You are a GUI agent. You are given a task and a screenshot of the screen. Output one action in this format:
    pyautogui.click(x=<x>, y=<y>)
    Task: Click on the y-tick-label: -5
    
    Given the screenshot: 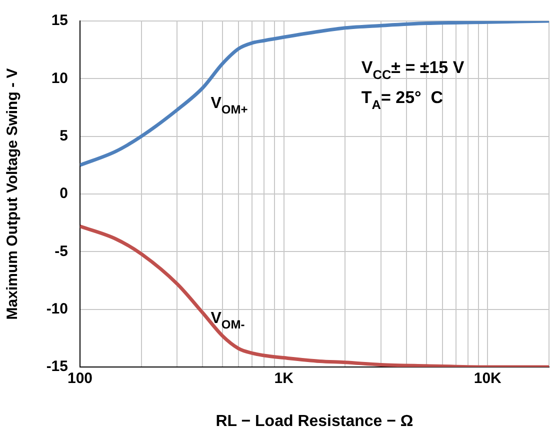 What is the action you would take?
    pyautogui.click(x=61, y=251)
    